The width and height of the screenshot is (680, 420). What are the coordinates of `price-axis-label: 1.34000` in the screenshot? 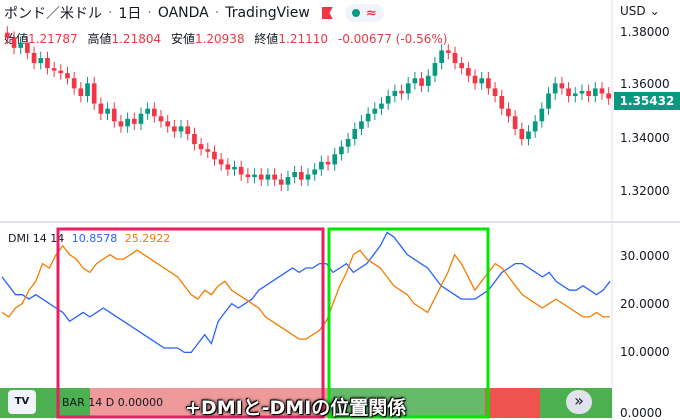 It's located at (645, 138).